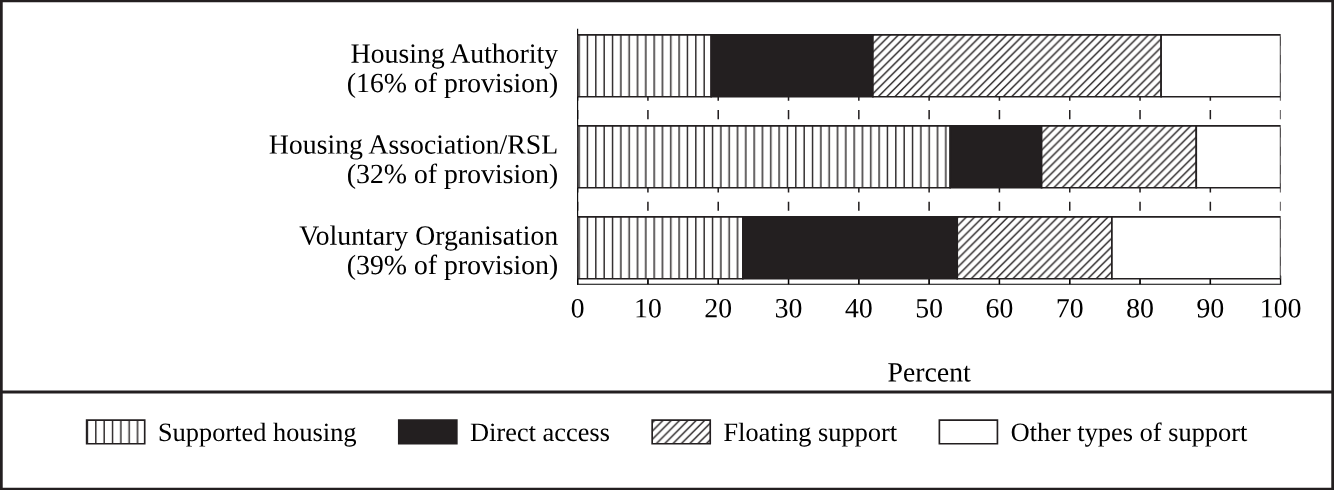 The image size is (1334, 490). Describe the element at coordinates (858, 308) in the screenshot. I see `x-tick-label: 40` at that location.